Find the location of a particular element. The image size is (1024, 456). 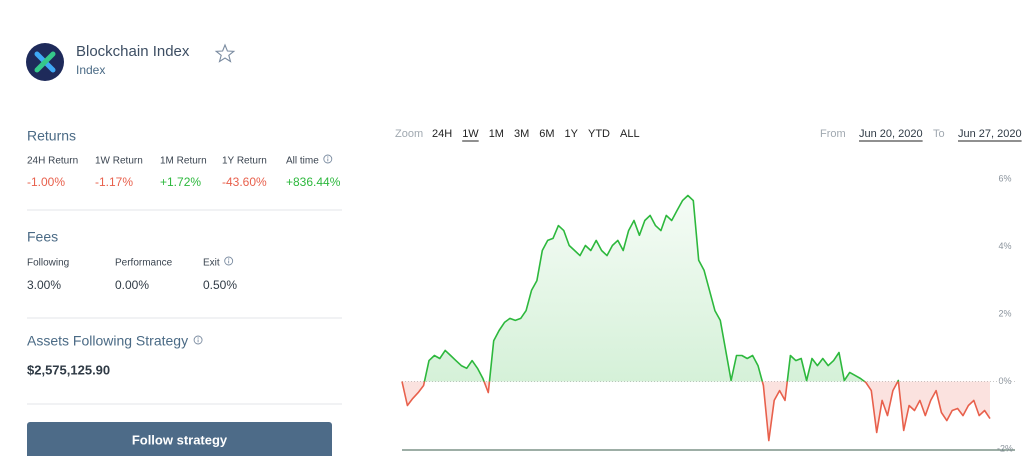

return-label: 24H Return is located at coordinates (52, 161).